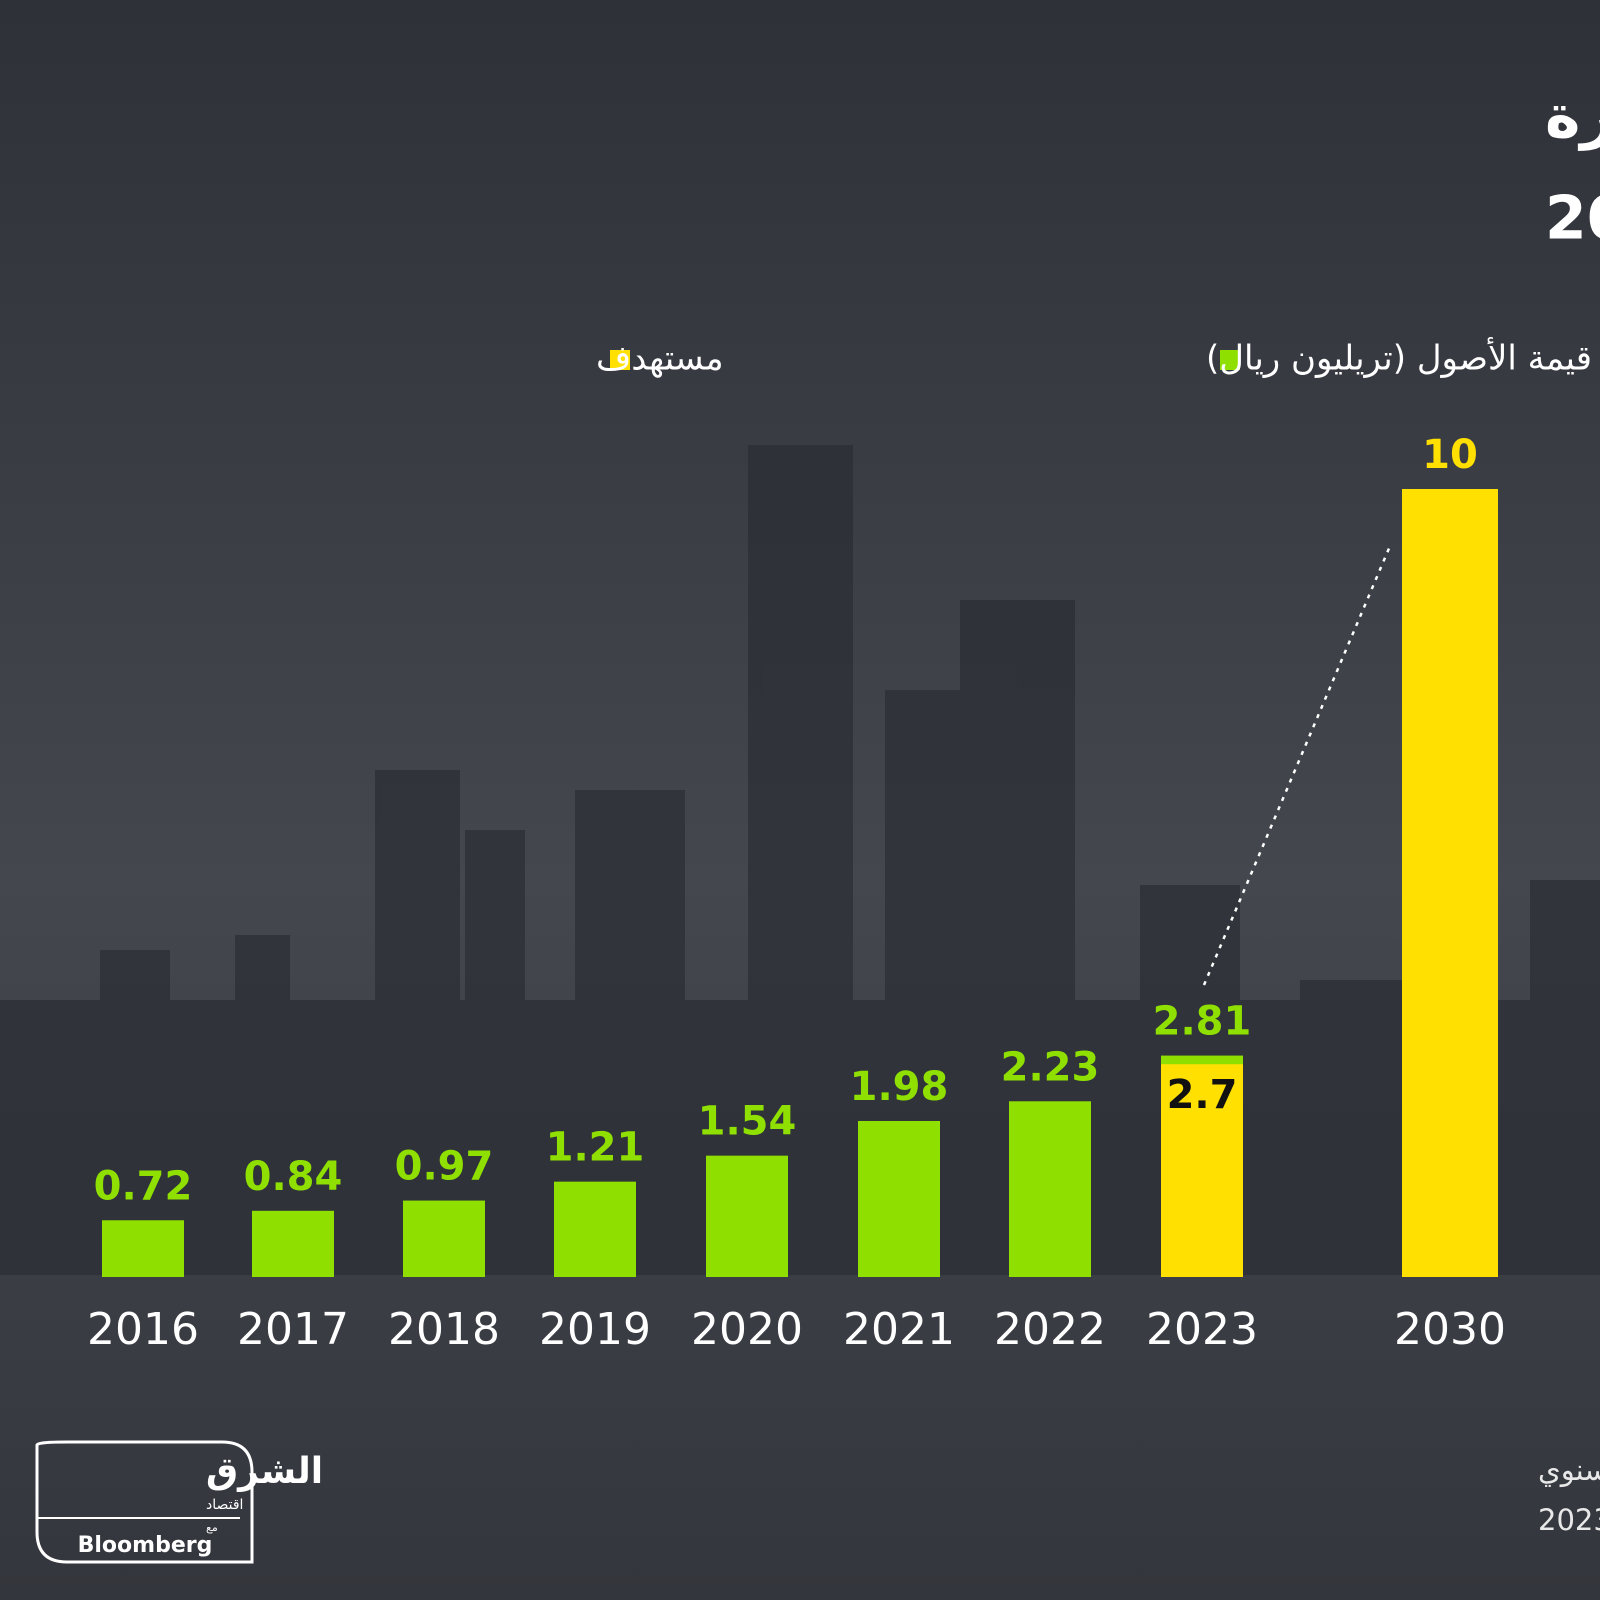 The width and height of the screenshot is (1600, 1600). What do you see at coordinates (1450, 455) in the screenshot?
I see `value-label: 10` at bounding box center [1450, 455].